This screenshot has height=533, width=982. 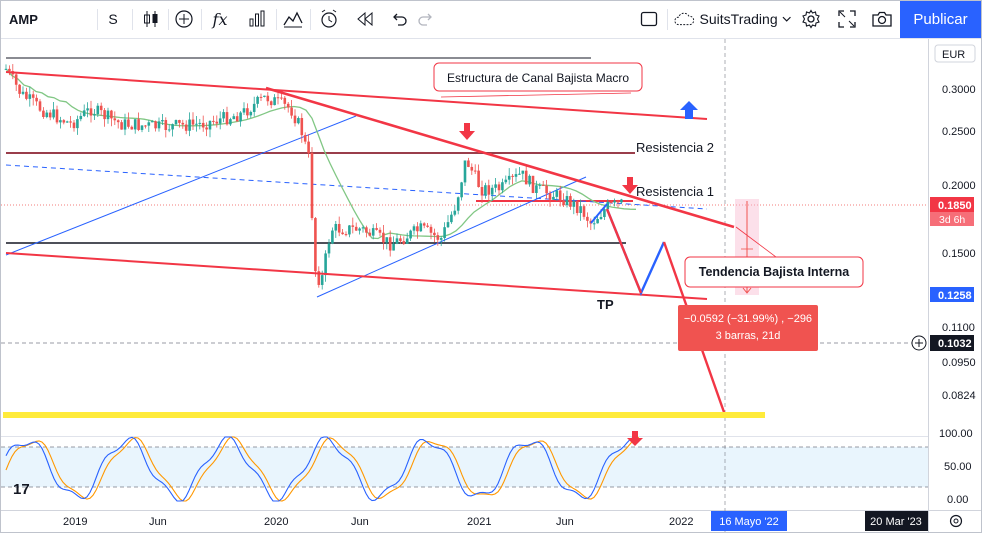 I want to click on chart-type-button, so click(x=151, y=19).